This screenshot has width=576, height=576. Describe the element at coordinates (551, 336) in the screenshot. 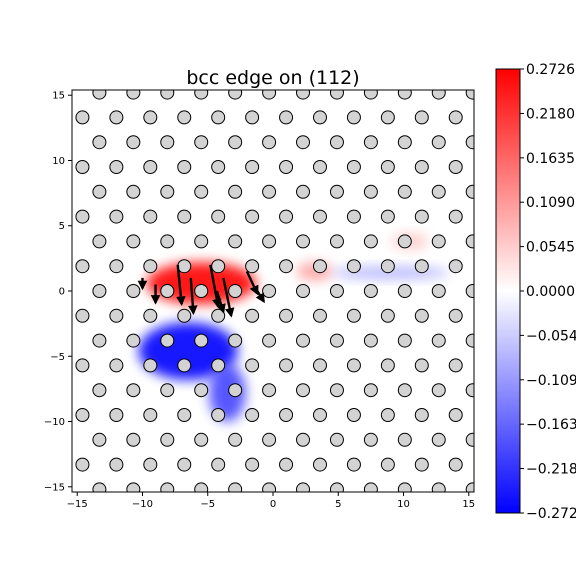

I see `colorbar-tick-label: −0.0545` at that location.